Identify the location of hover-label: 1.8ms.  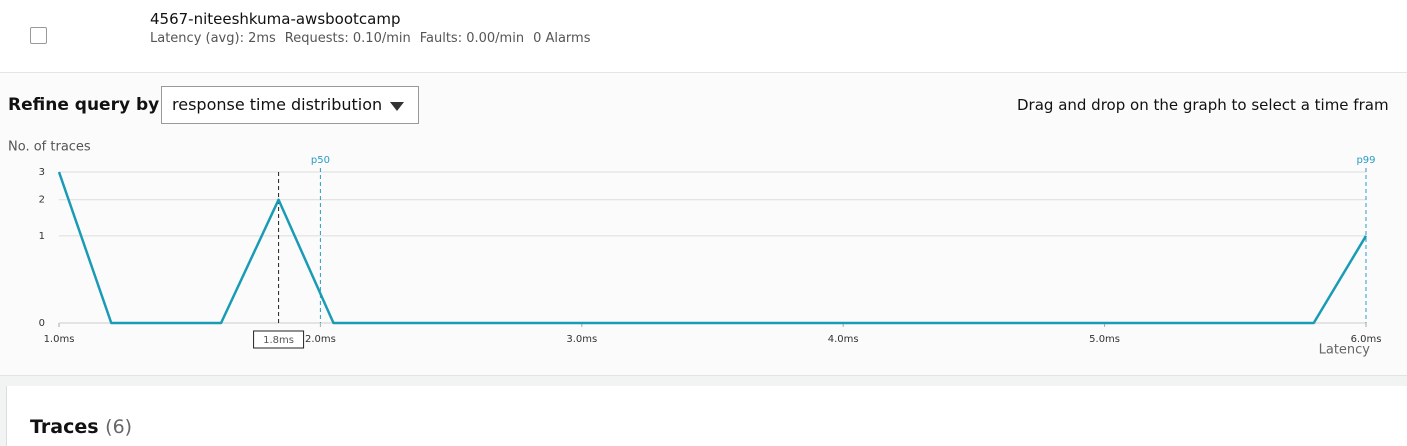
(278, 340).